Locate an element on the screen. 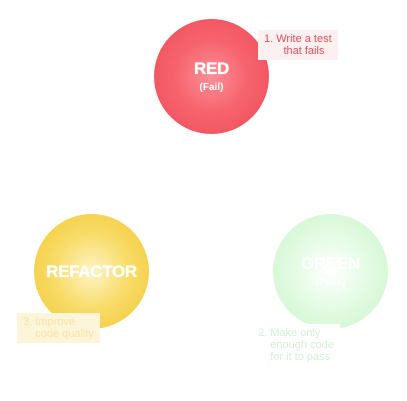 The image size is (407, 401). red-stage-circle: RED (Fail) is located at coordinates (211, 76).